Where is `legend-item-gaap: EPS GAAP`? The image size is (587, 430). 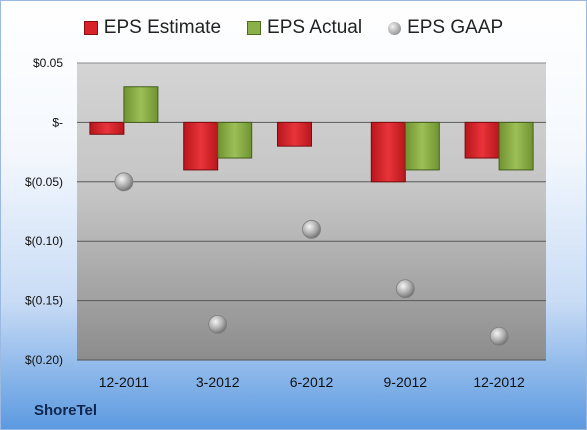
legend-item-gaap: EPS GAAP is located at coordinates (445, 28).